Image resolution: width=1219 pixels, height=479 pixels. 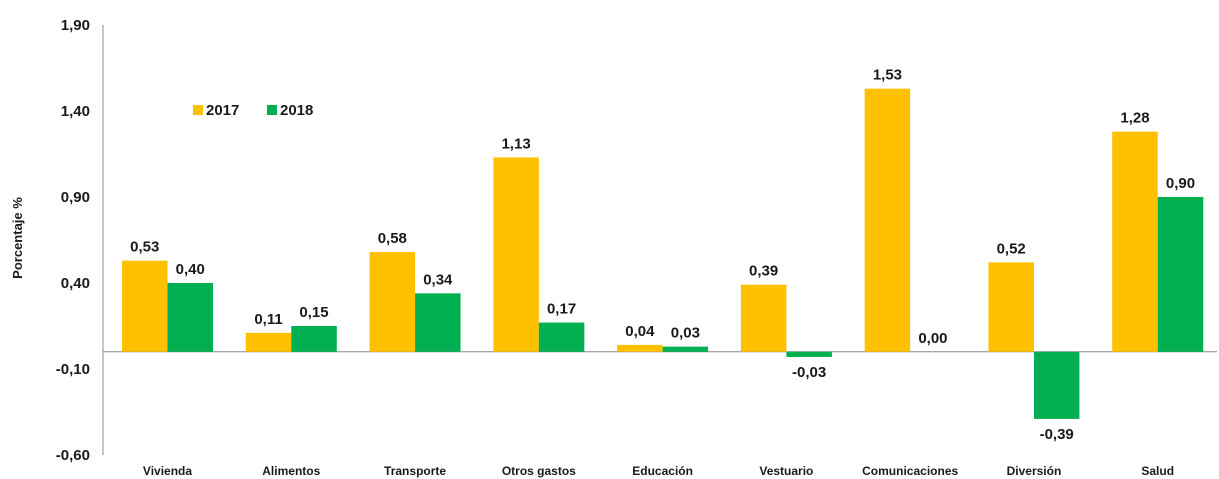 What do you see at coordinates (144, 247) in the screenshot?
I see `data-label: 0,53` at bounding box center [144, 247].